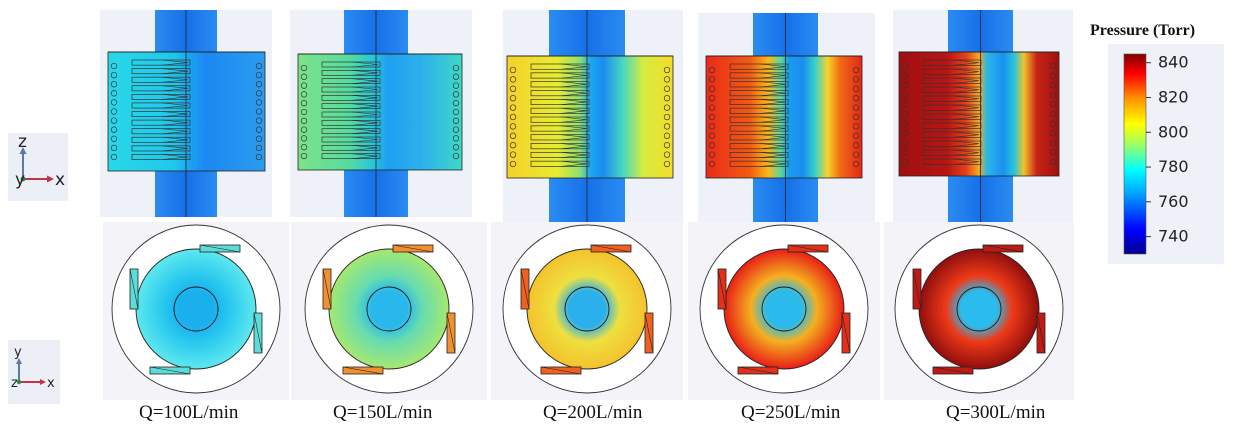 The image size is (1235, 432). Describe the element at coordinates (38, 167) in the screenshot. I see `axis-triad-xz: z y x` at that location.